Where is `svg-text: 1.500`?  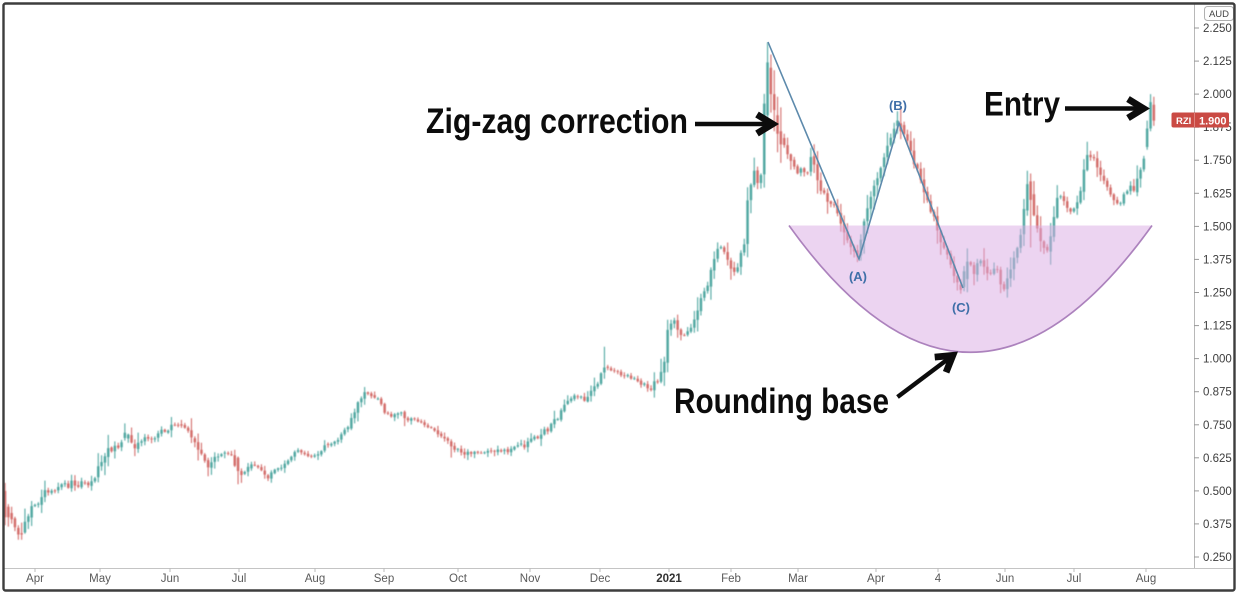 svg-text: 1.500 is located at coordinates (1217, 227).